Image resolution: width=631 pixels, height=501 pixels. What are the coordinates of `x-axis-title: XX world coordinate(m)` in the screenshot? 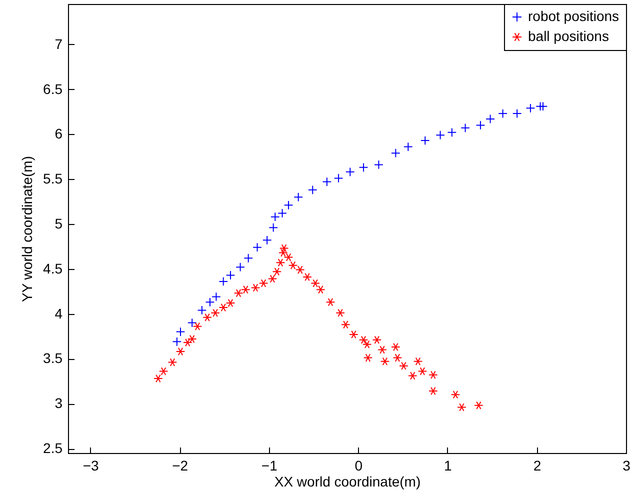 It's located at (347, 482).